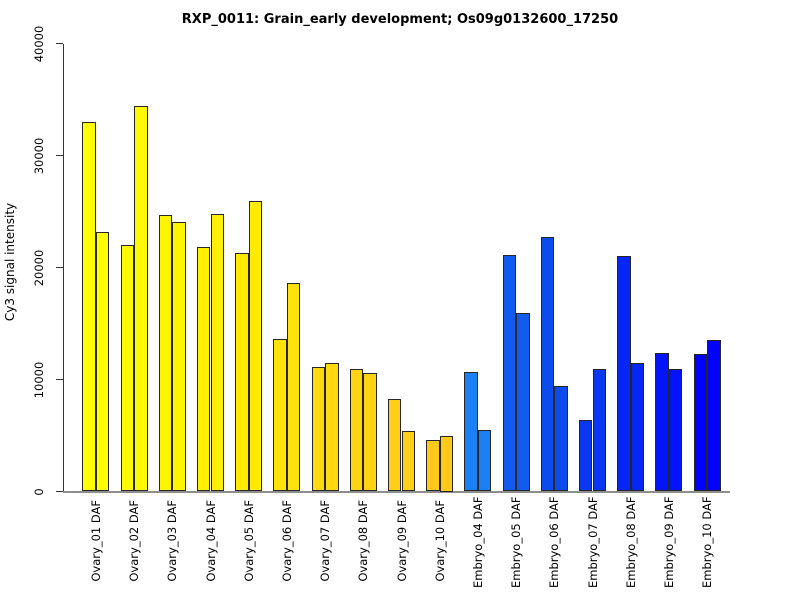 This screenshot has width=800, height=600. I want to click on y-tick-label: 40000, so click(39, 43).